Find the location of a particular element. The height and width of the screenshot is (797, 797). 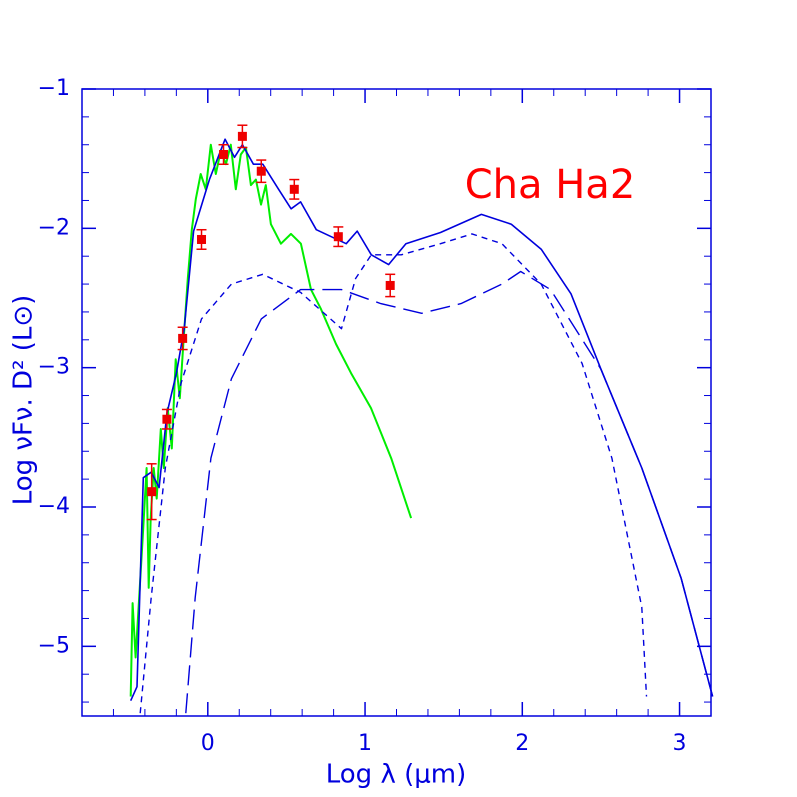

y-tick-label: −5 is located at coordinates (54, 645).